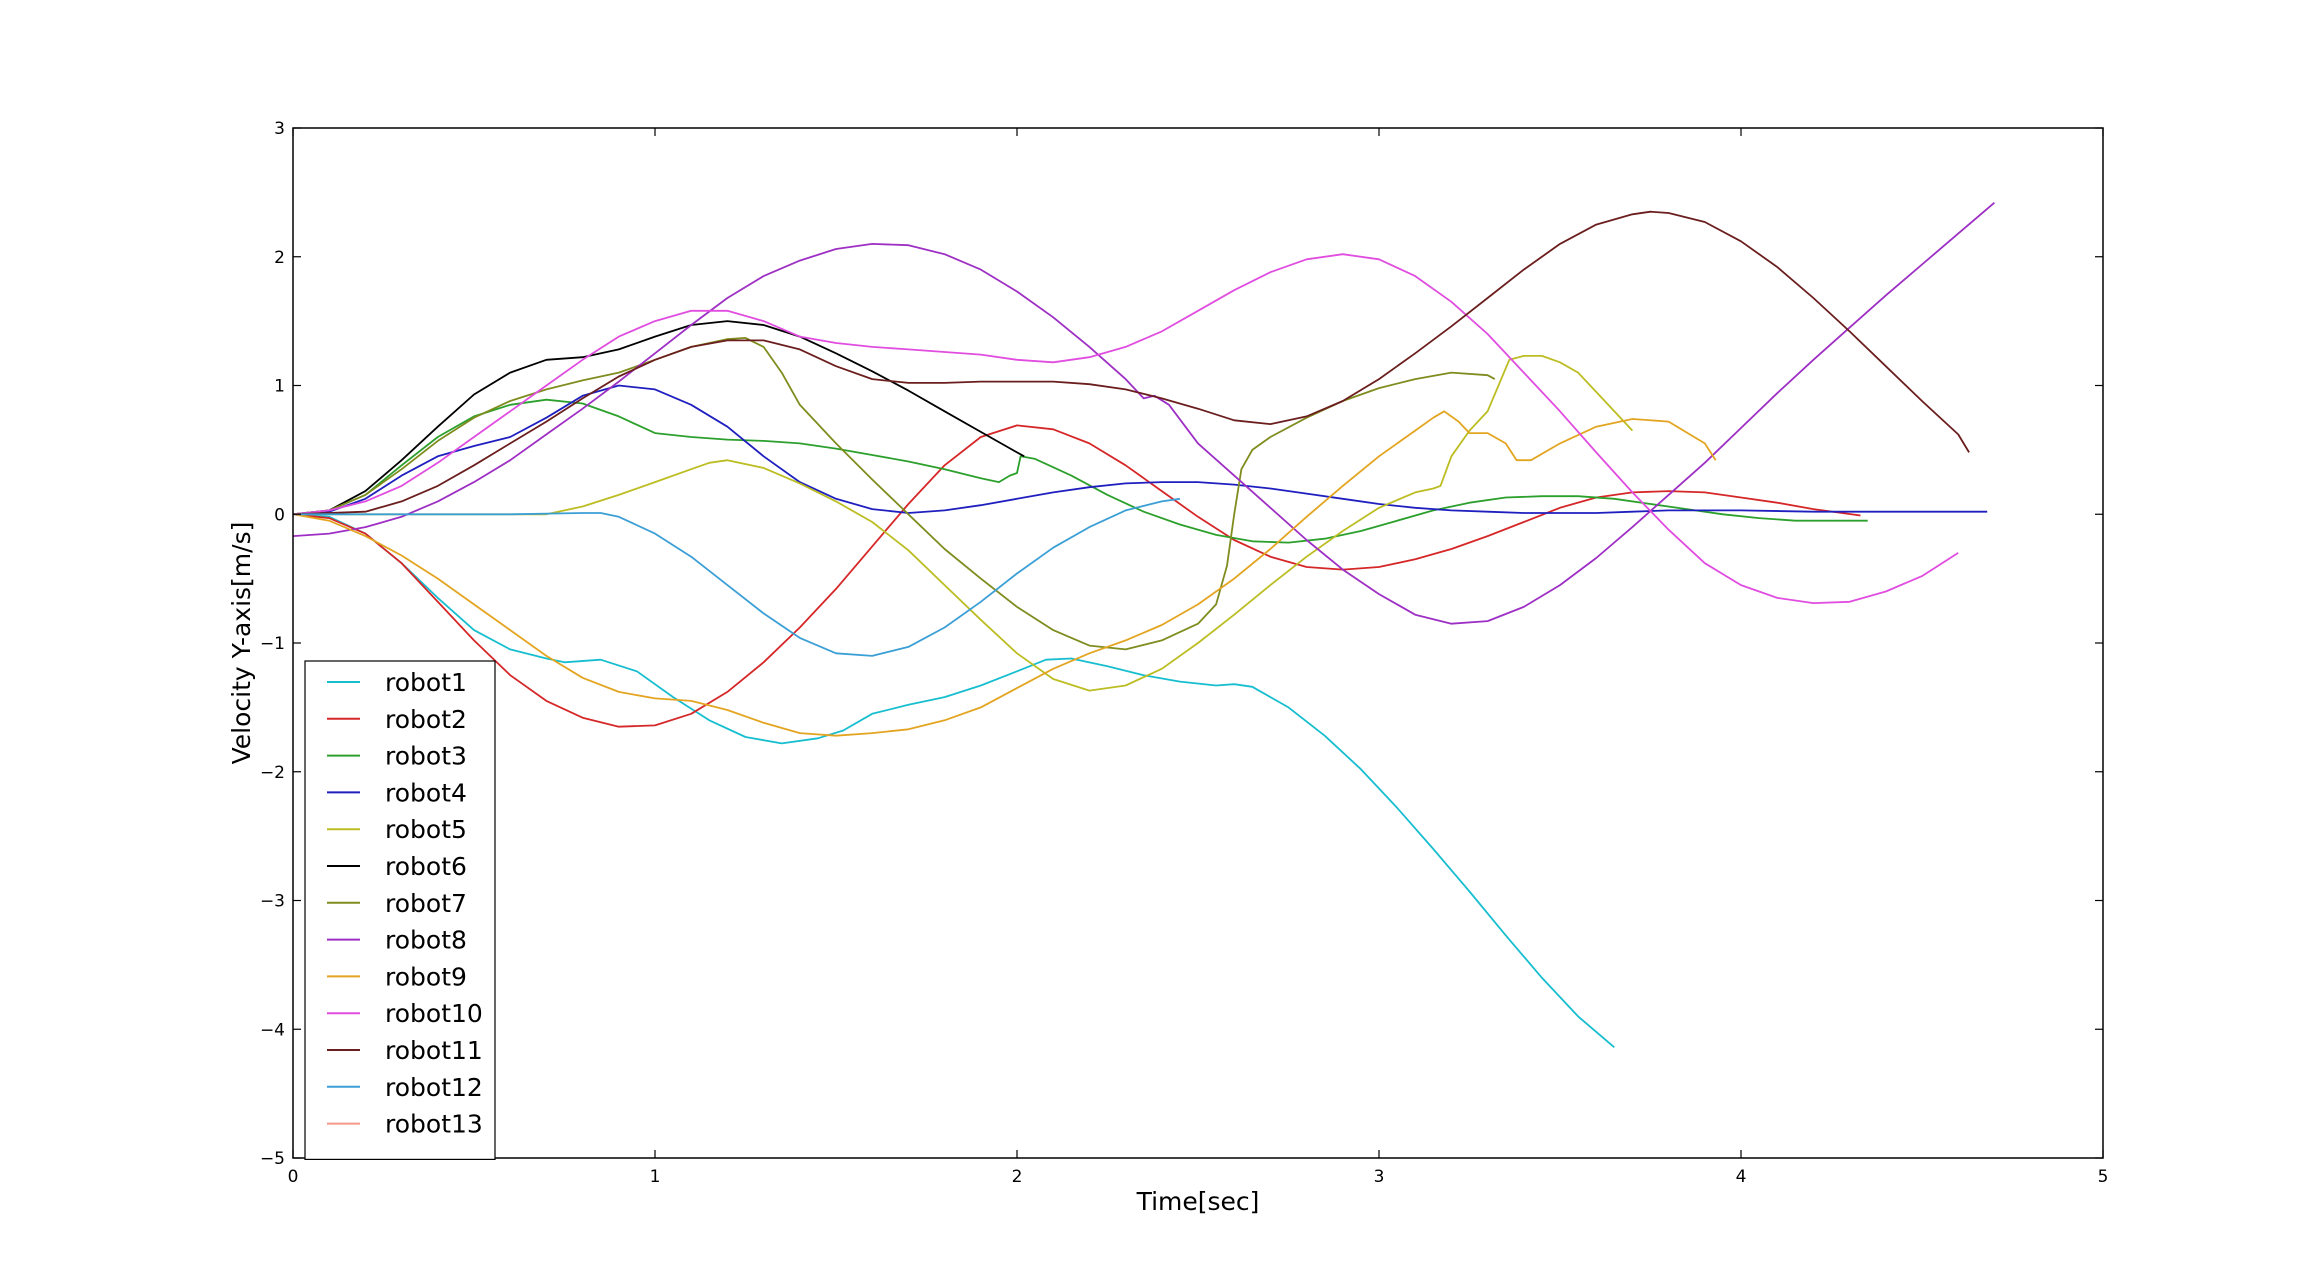  What do you see at coordinates (434, 1087) in the screenshot?
I see `legend-entry: robot12` at bounding box center [434, 1087].